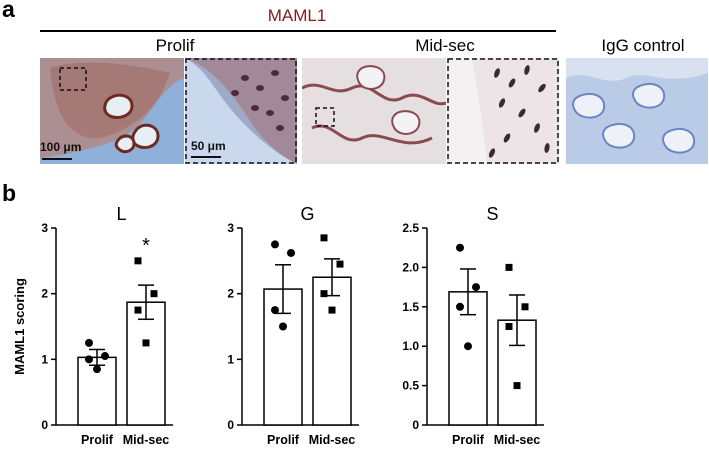  I want to click on scale-label-50um: 50 μm, so click(208, 146).